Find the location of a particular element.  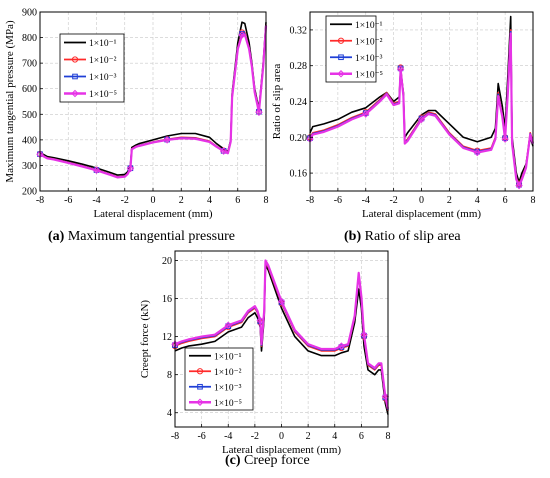

y-tick-label-4: 0.32 is located at coordinates (299, 30).